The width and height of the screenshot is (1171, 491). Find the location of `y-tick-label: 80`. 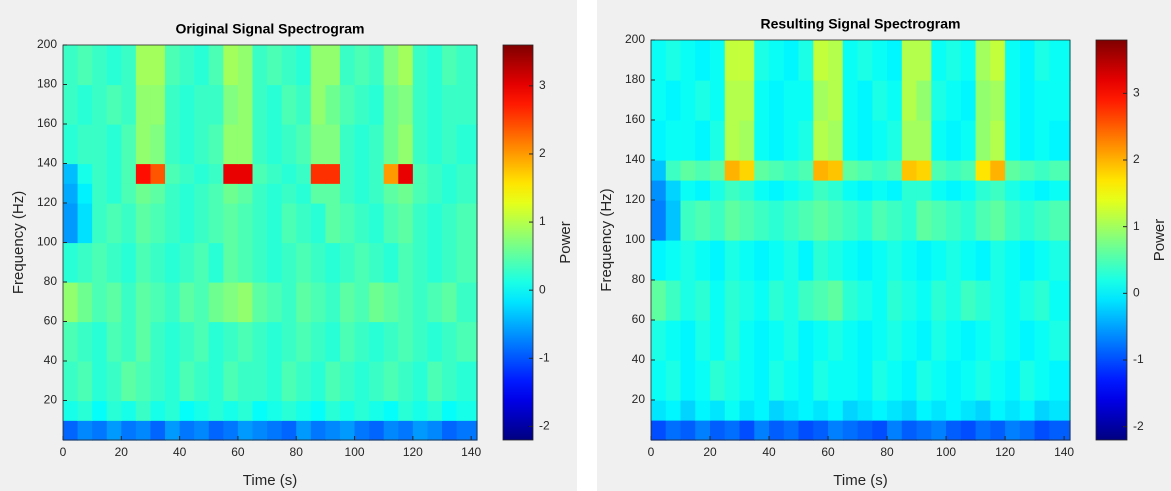

y-tick-label: 80 is located at coordinates (51, 281).